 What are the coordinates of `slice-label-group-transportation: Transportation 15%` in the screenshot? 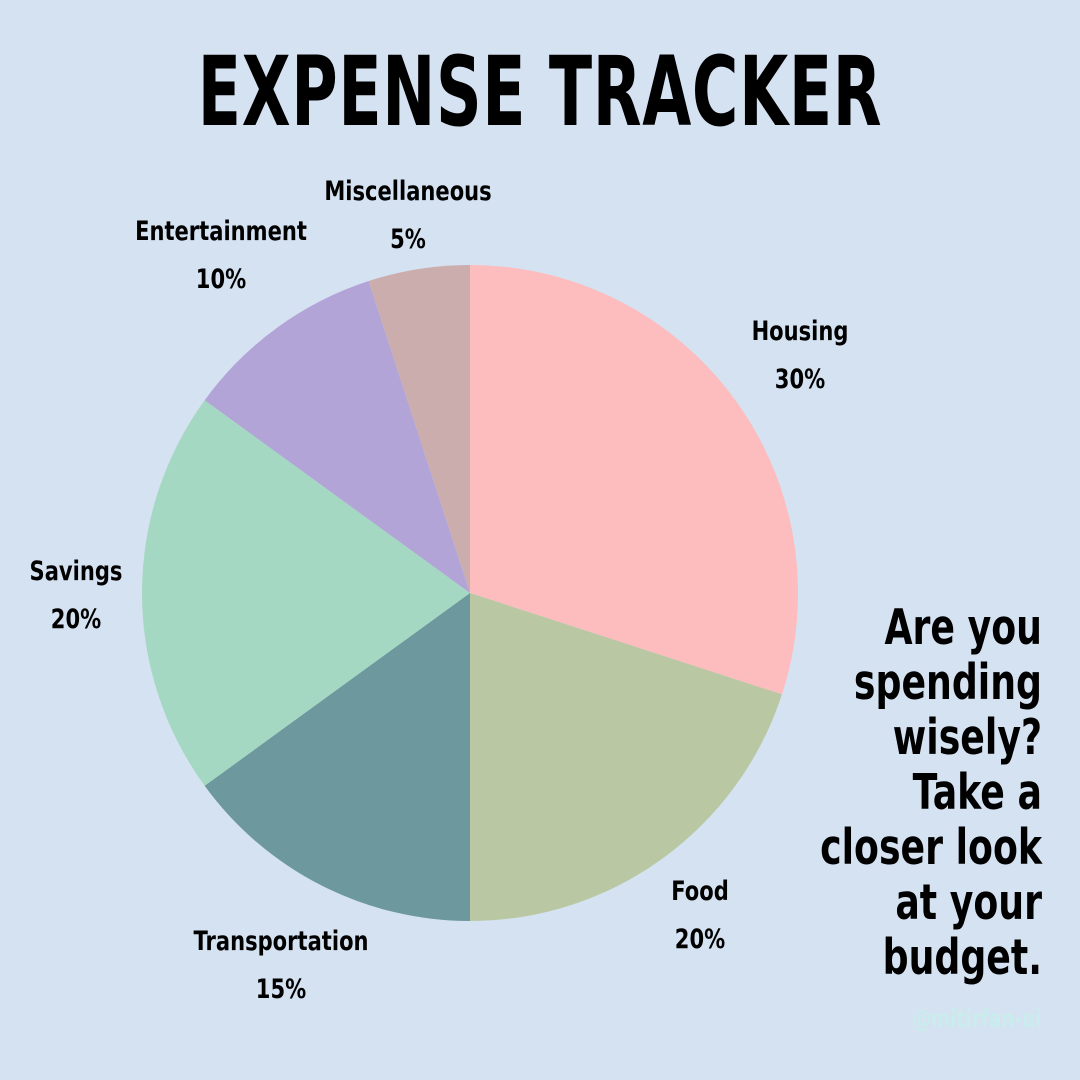 It's located at (280, 964).